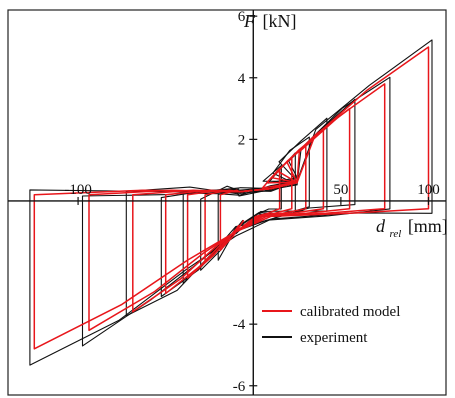 The width and height of the screenshot is (455, 398). I want to click on legend-label-model: calibrated model, so click(350, 312).